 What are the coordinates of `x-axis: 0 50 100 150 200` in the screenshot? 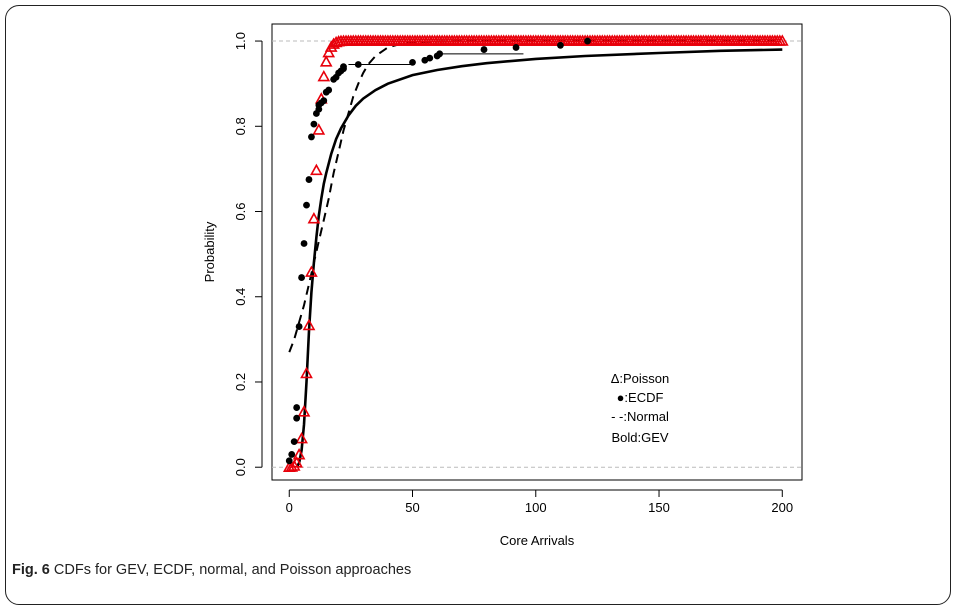 It's located at (539, 502).